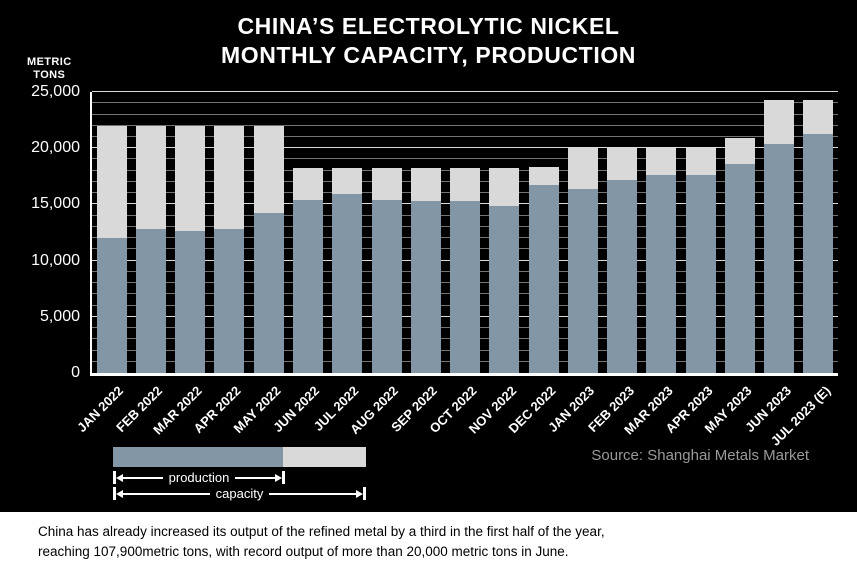 The width and height of the screenshot is (857, 570). What do you see at coordinates (55, 148) in the screenshot?
I see `y-axis-tick-label: 20,000` at bounding box center [55, 148].